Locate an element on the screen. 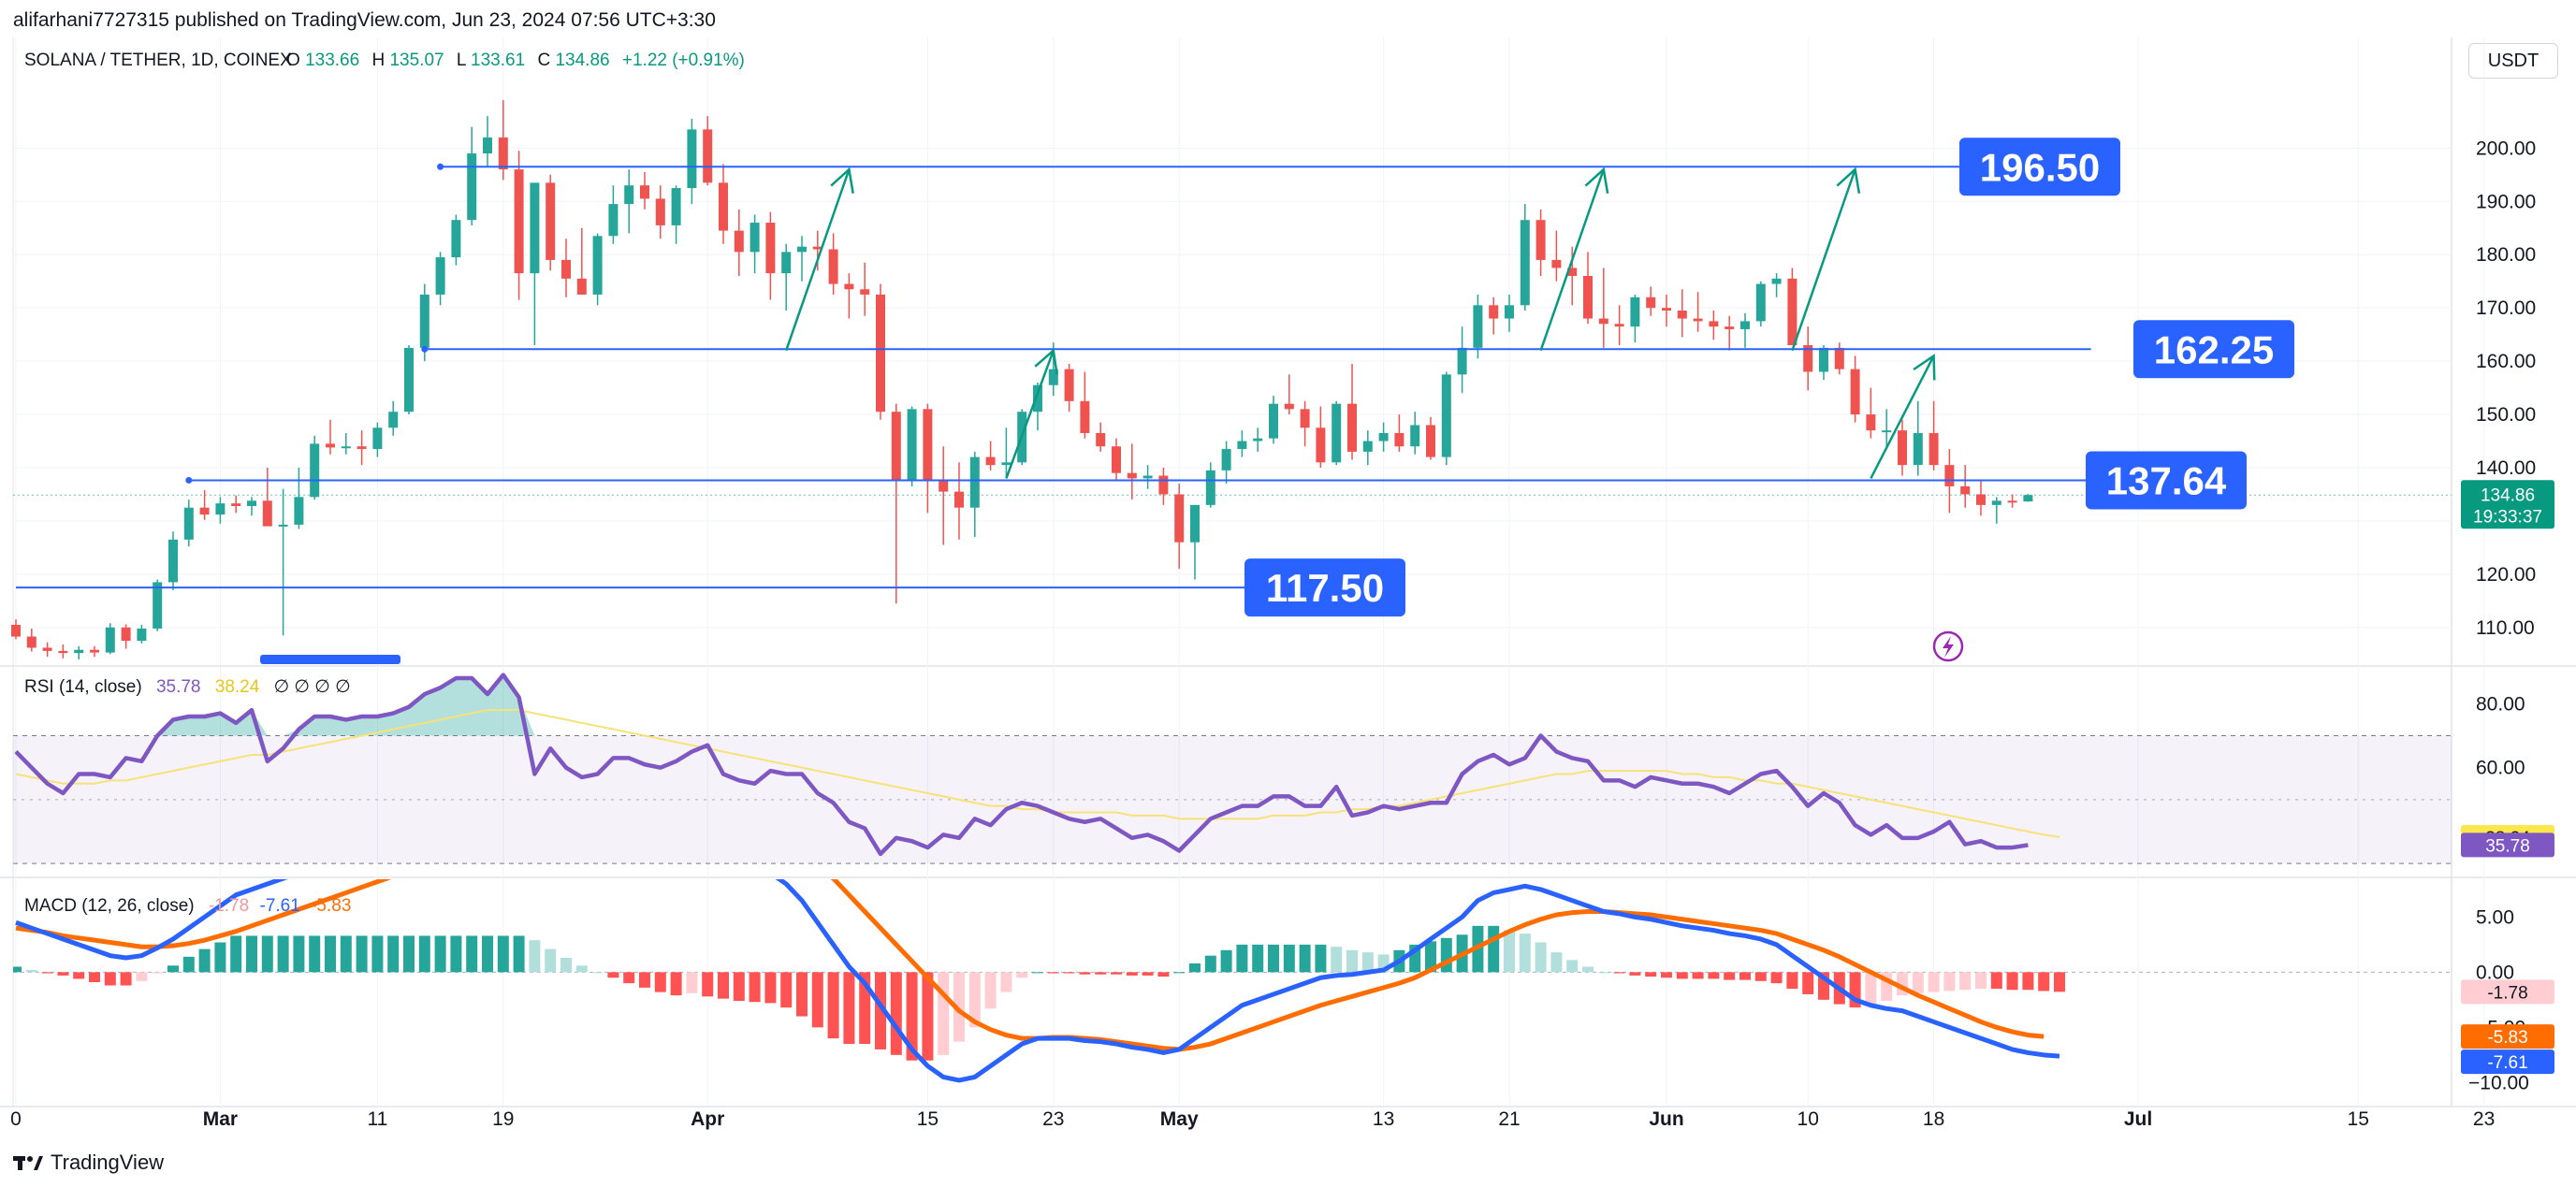  macd-hist-value: -1.78 is located at coordinates (229, 906).